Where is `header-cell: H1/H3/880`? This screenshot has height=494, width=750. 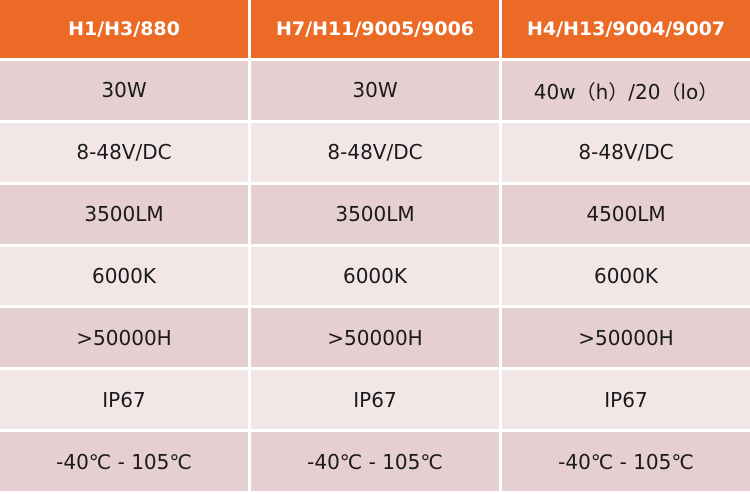
header-cell: H1/H3/880 is located at coordinates (124, 29).